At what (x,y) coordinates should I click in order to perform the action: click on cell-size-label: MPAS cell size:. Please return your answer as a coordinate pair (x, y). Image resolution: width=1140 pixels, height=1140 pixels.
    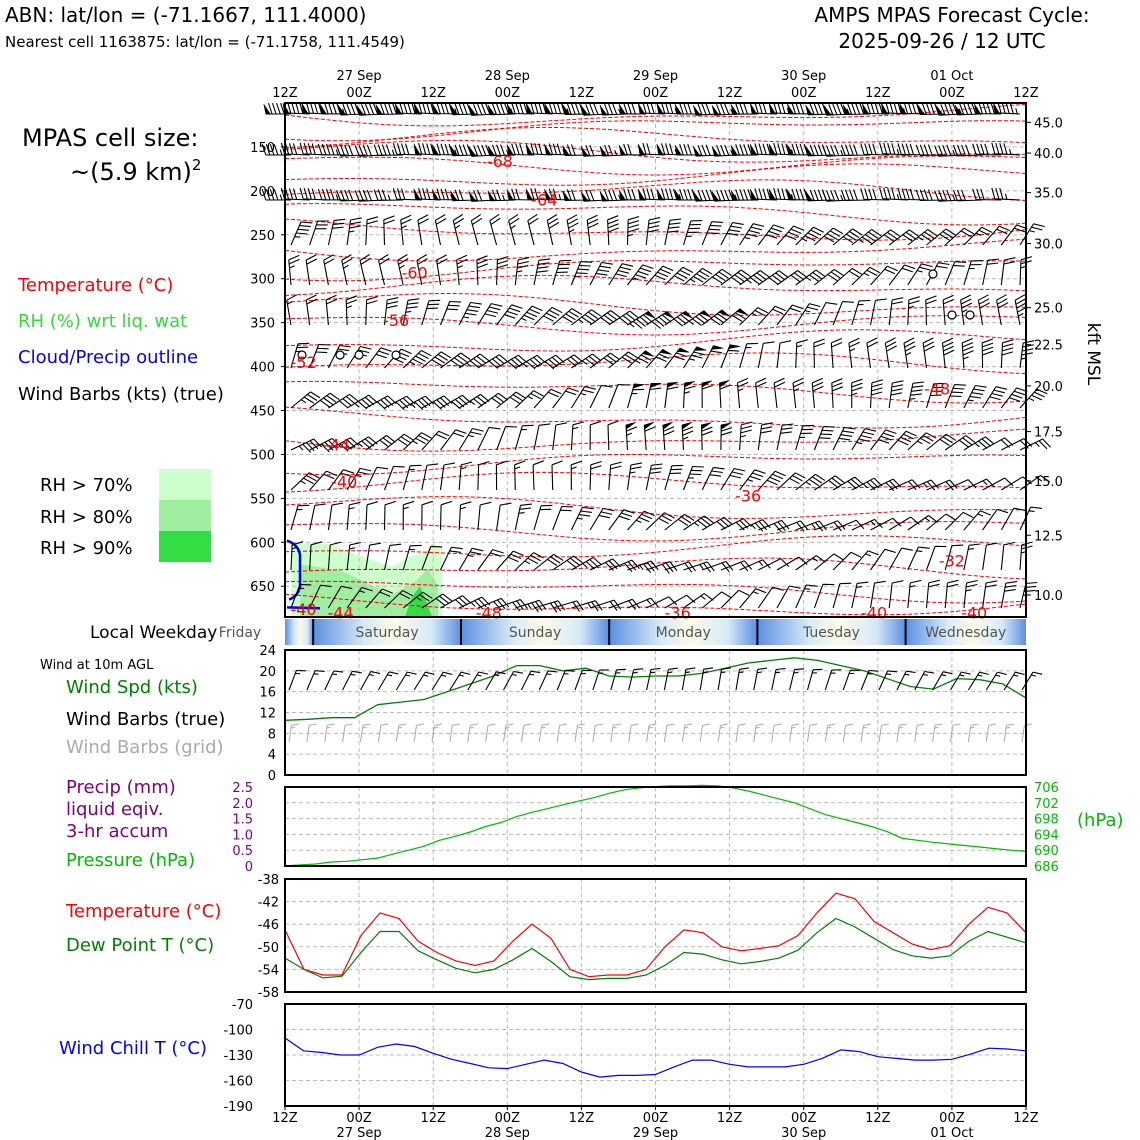
    Looking at the image, I should click on (110, 138).